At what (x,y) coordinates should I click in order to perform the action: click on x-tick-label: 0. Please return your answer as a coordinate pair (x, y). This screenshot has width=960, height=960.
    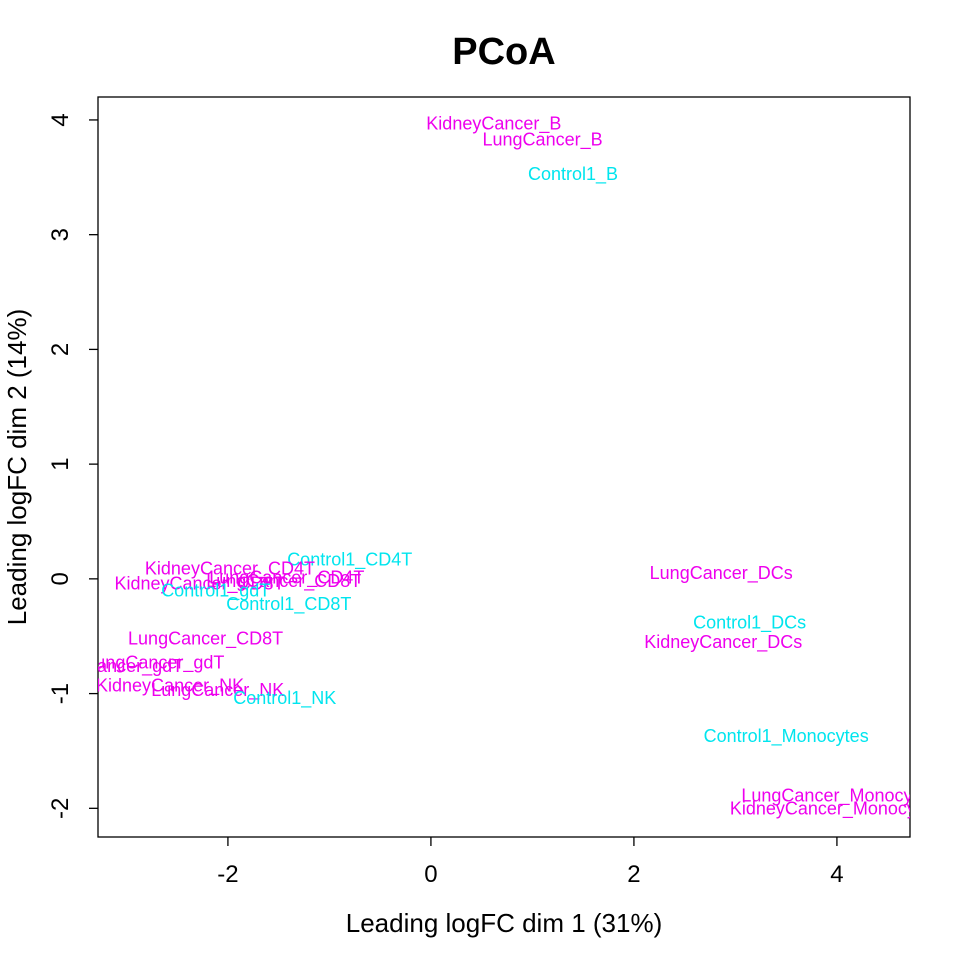
    Looking at the image, I should click on (430, 874).